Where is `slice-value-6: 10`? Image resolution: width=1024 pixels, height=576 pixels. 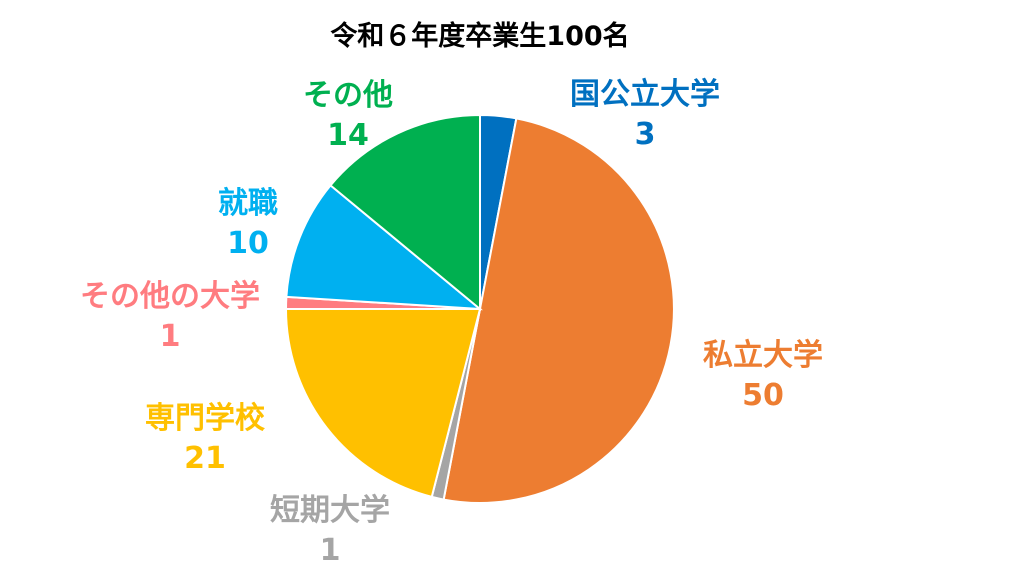
slice-value-6: 10 is located at coordinates (248, 243).